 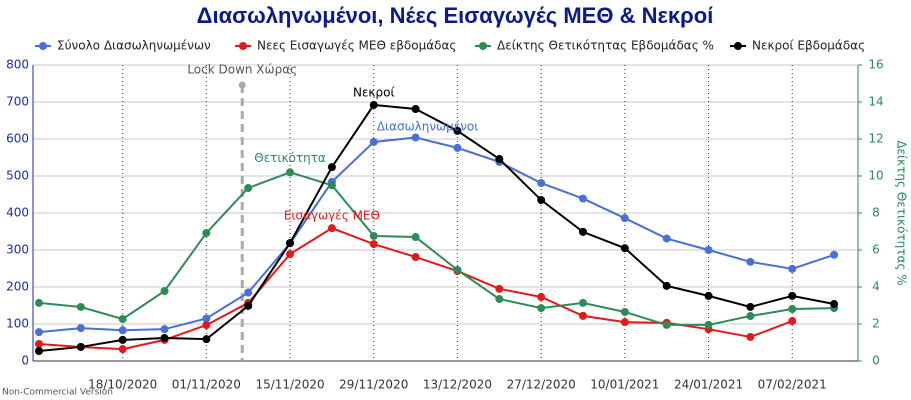 I want to click on annotation: Νεκροί, so click(x=374, y=92).